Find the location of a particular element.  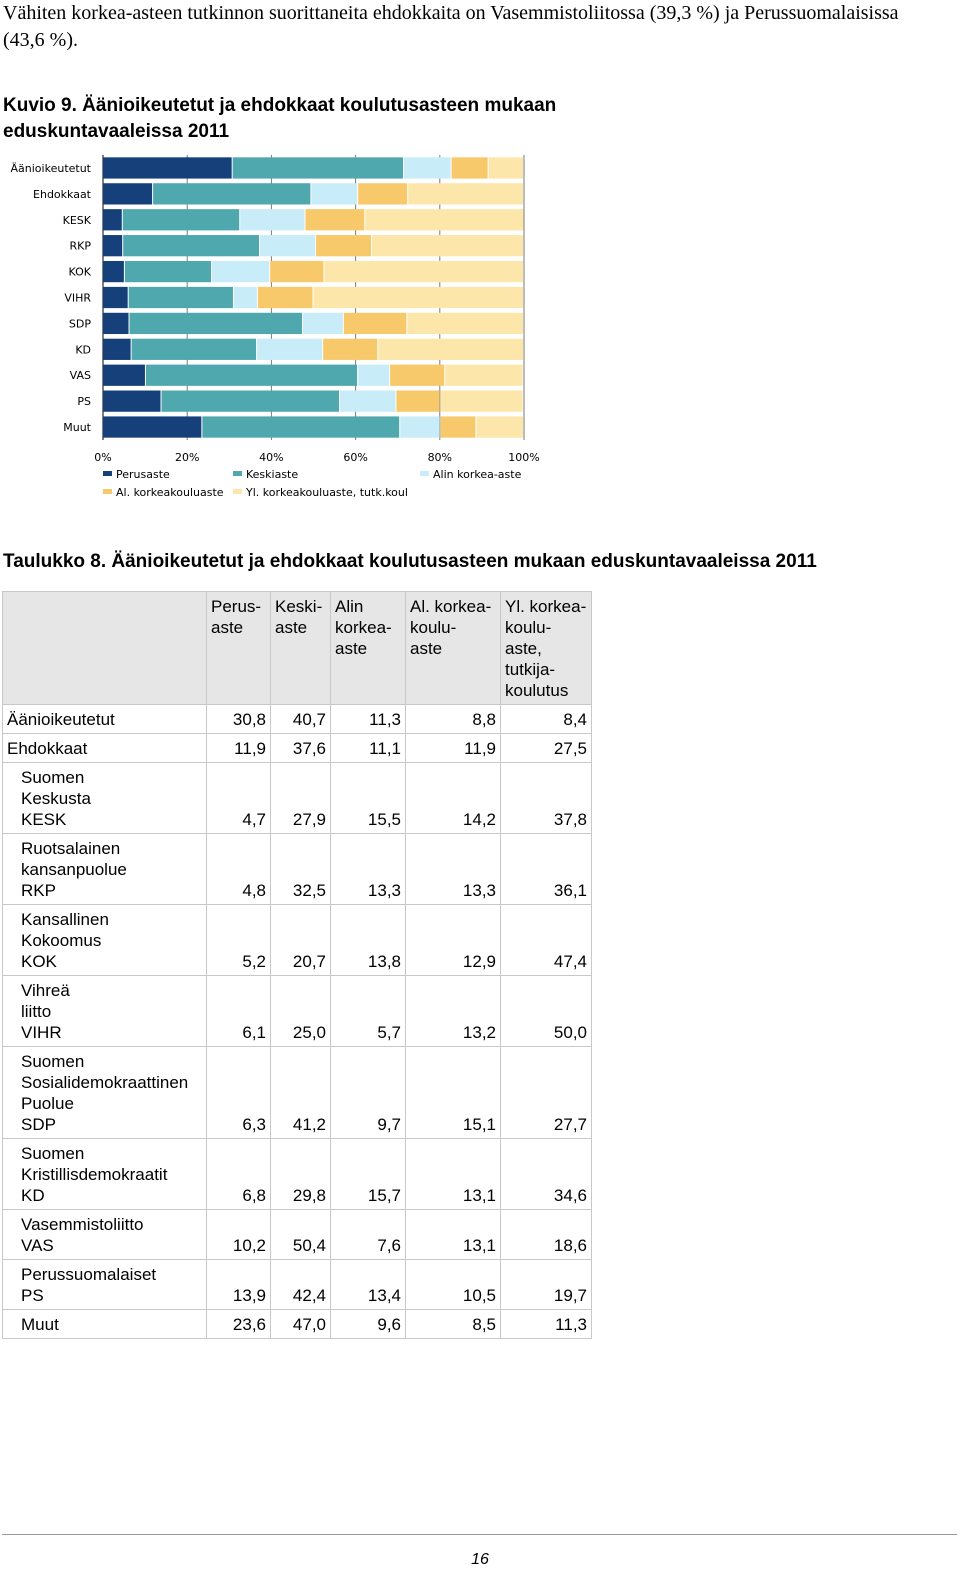

table-cell: 13,2 is located at coordinates (453, 1011).